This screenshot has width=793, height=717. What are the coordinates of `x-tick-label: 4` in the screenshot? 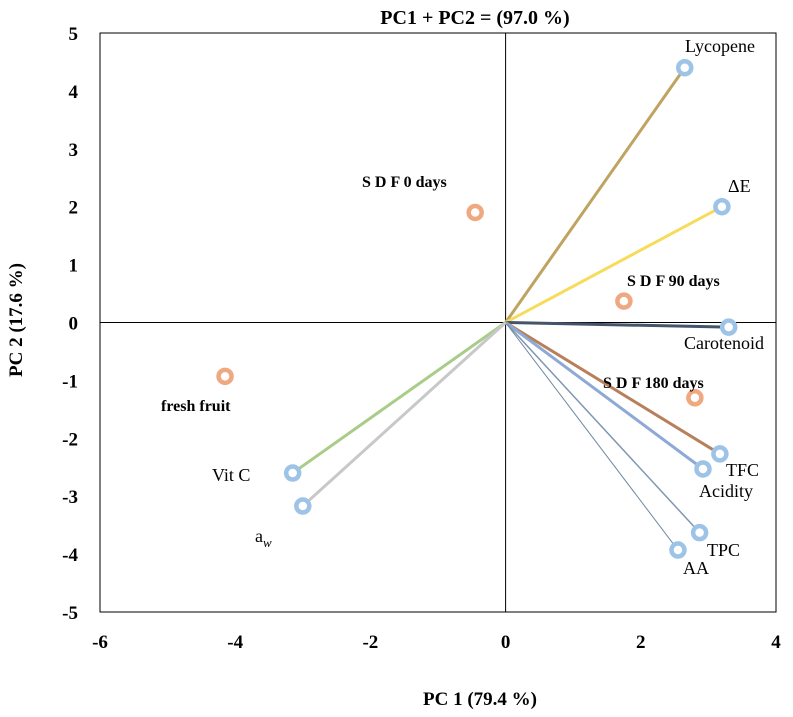 It's located at (776, 642).